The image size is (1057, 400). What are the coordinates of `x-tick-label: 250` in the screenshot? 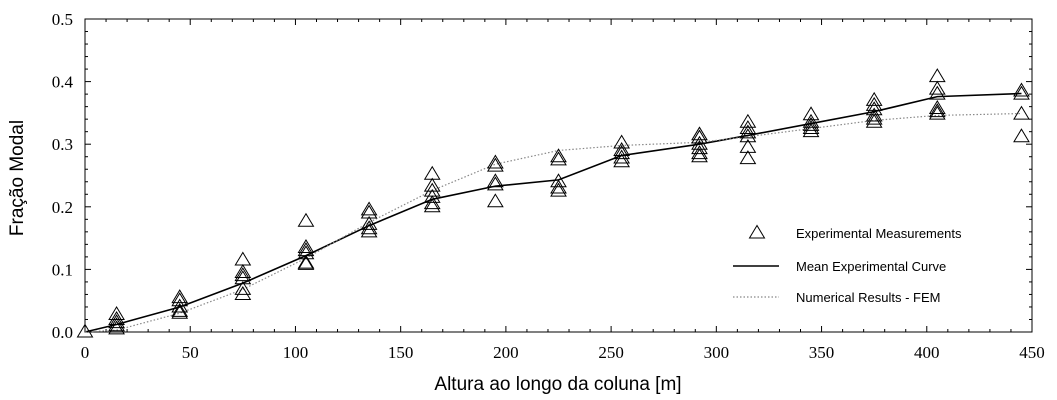 It's located at (611, 352).